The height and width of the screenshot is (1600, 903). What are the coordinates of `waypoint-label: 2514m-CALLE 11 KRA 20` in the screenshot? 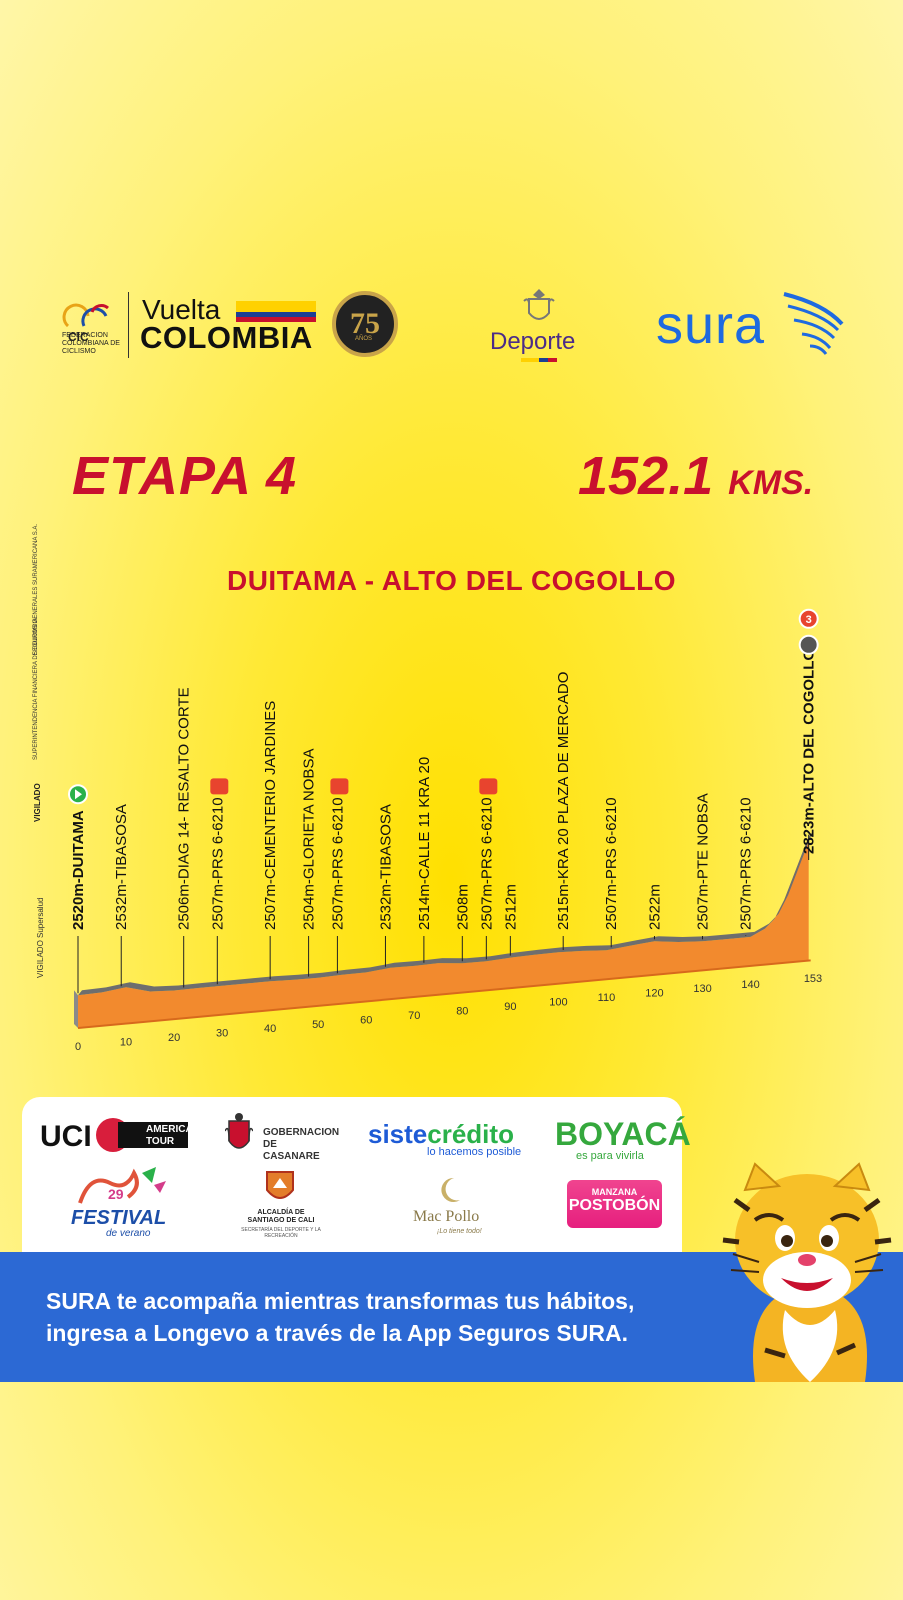 It's located at (424, 843).